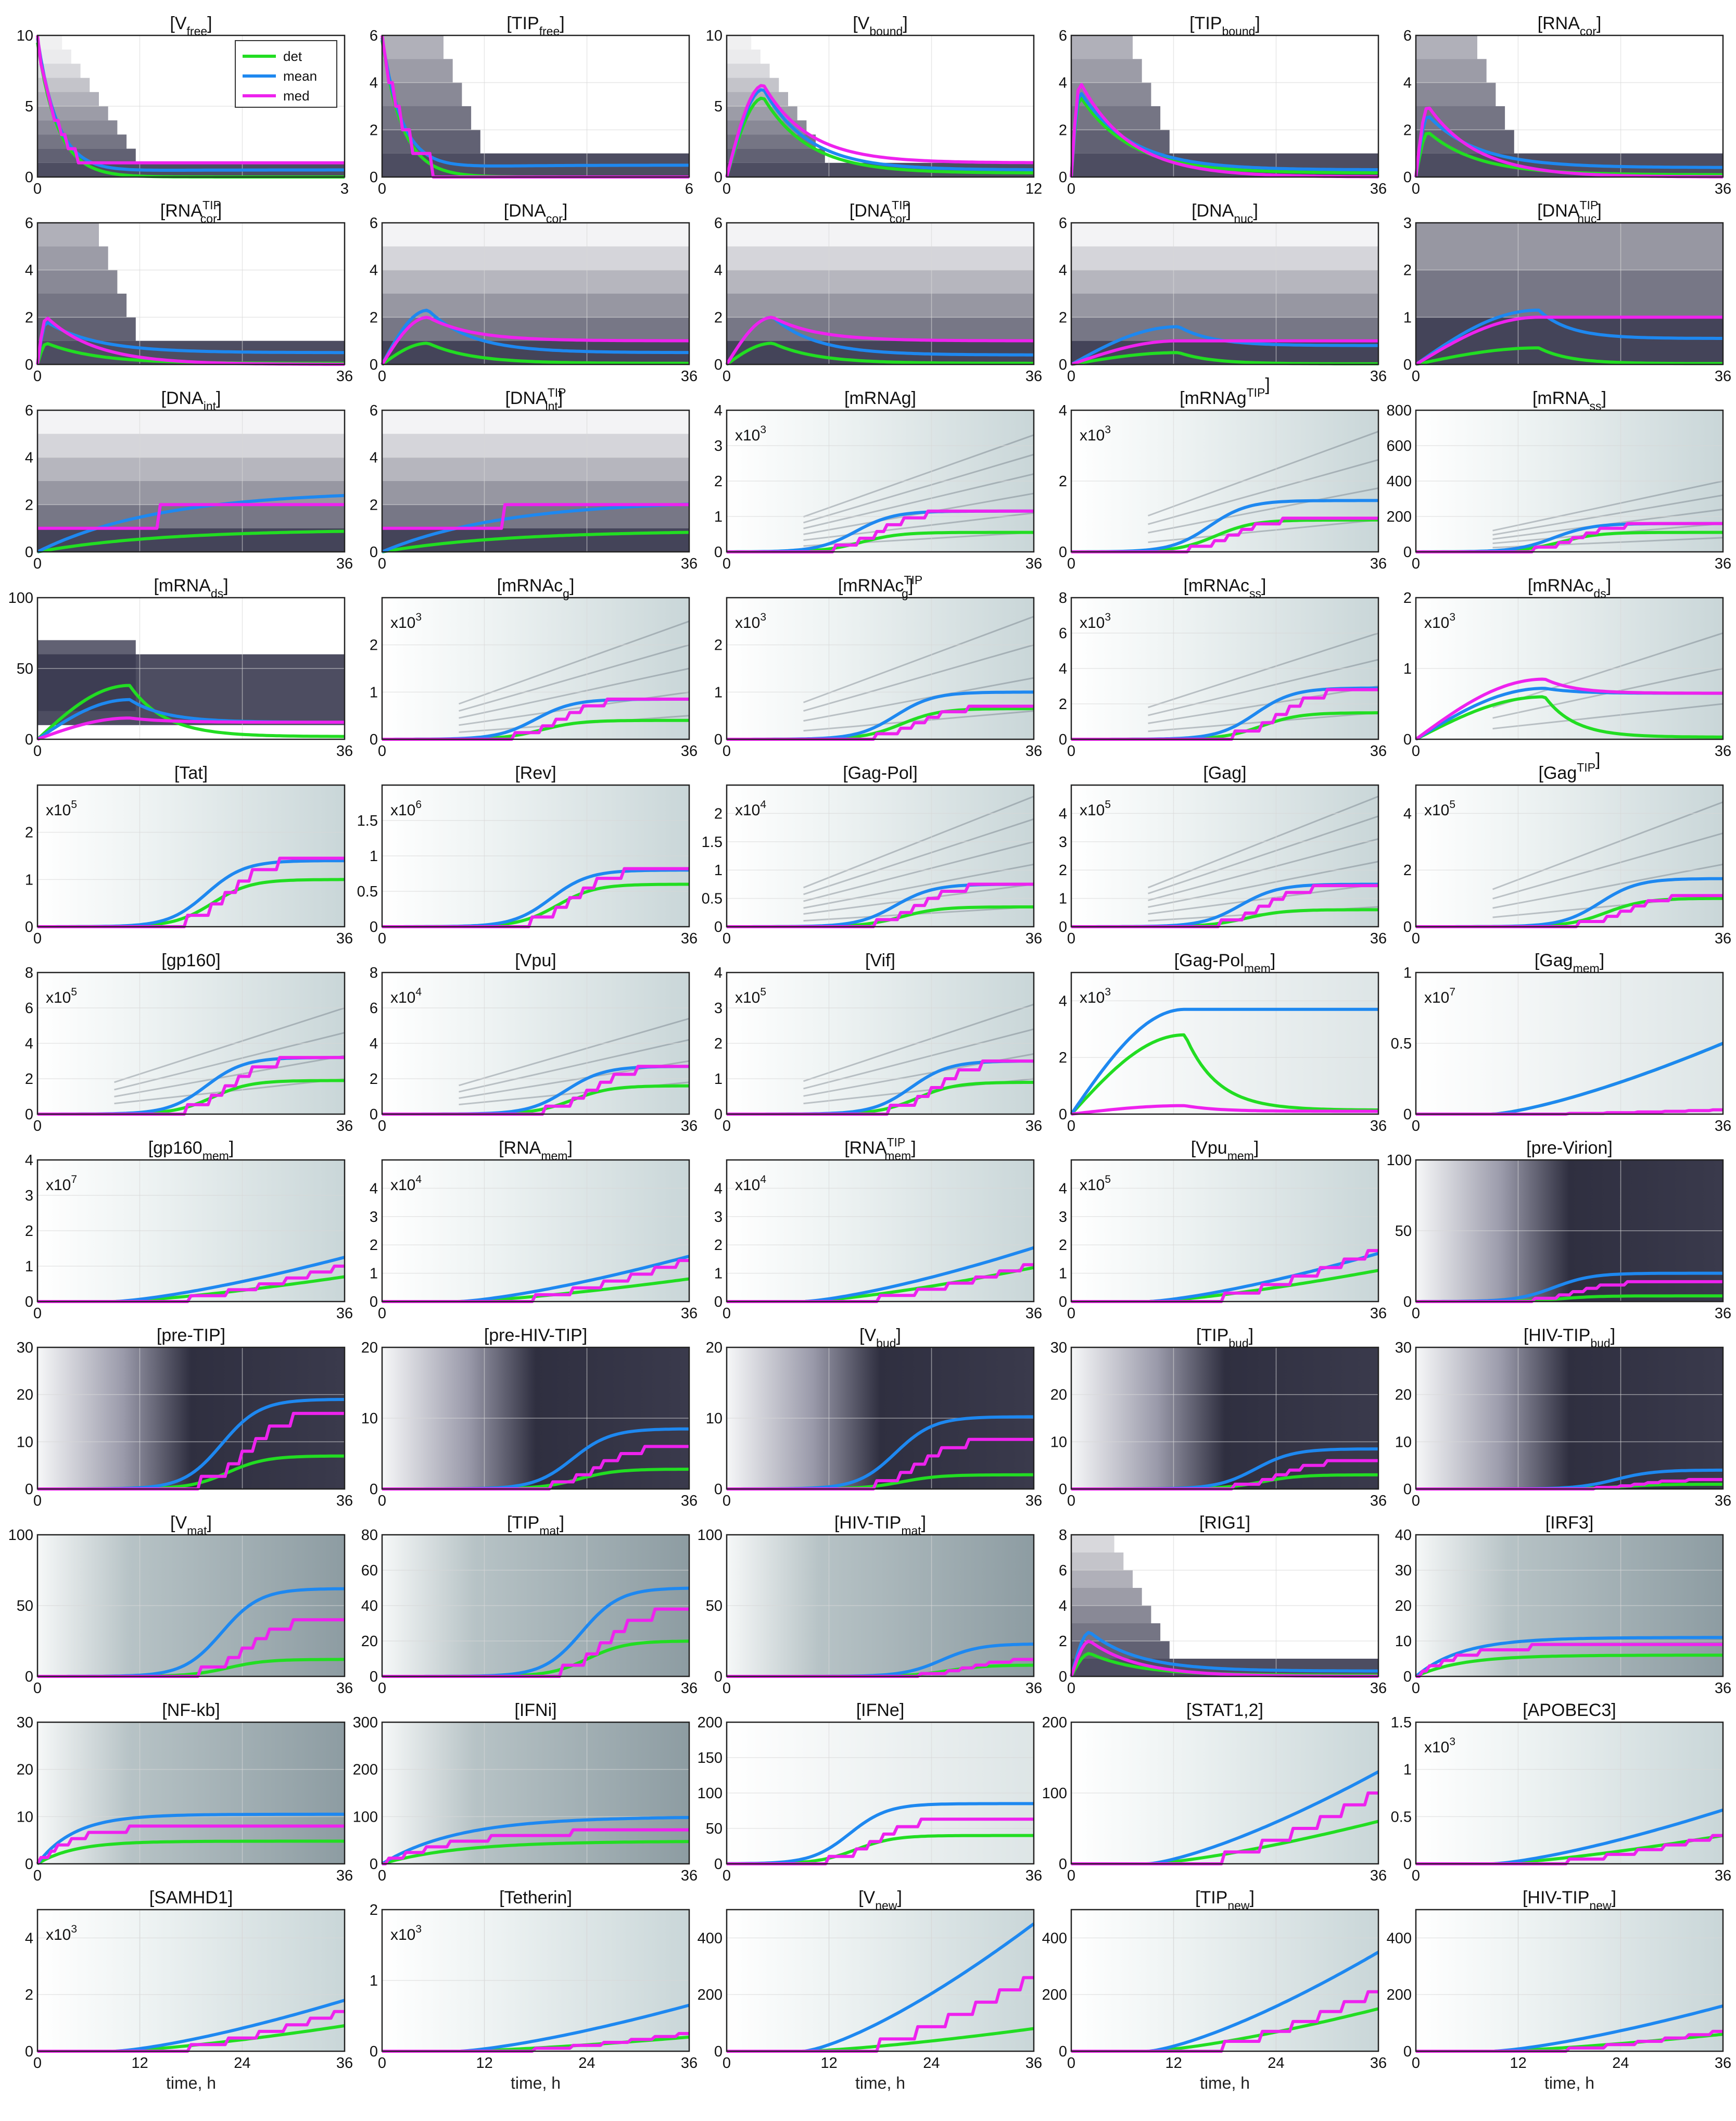 The height and width of the screenshot is (2121, 1736). Describe the element at coordinates (535, 1710) in the screenshot. I see `panel-title: [IFNi]` at that location.